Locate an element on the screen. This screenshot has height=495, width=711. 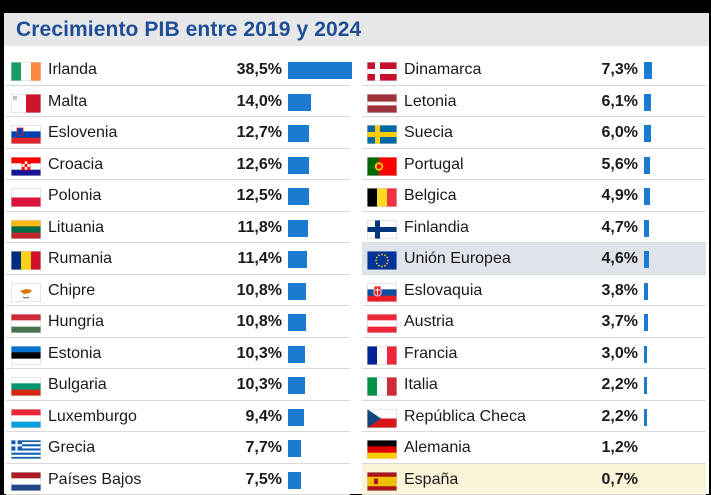
value-label: 3,0% is located at coordinates (500, 354).